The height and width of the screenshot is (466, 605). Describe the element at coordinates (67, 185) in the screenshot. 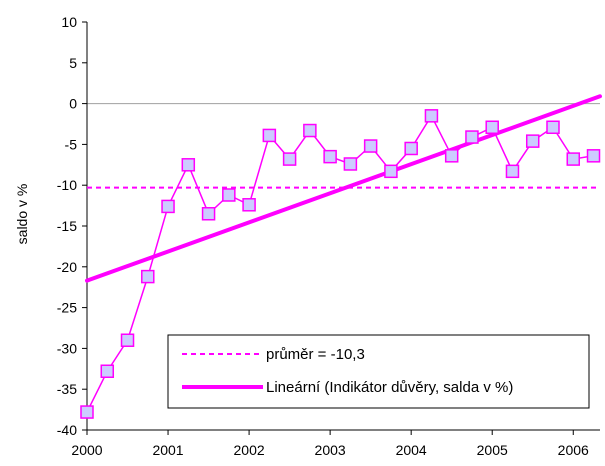

I see `y-tick-label: -10` at that location.